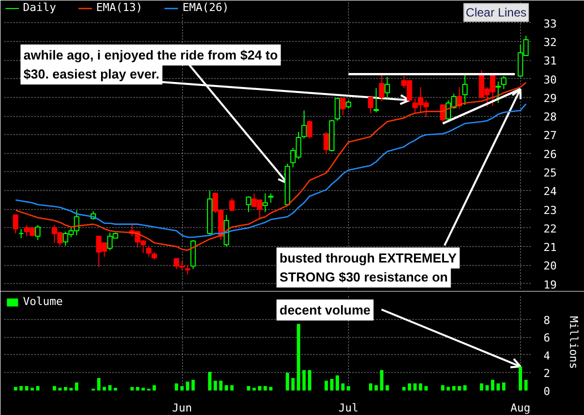  What do you see at coordinates (39, 7) in the screenshot?
I see `legend-label: Daily` at bounding box center [39, 7].